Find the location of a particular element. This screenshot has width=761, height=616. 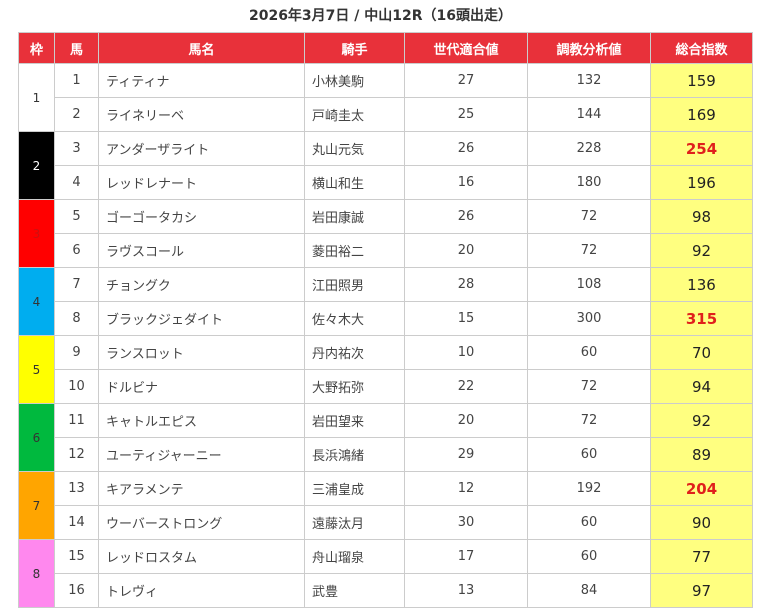

waku-cell: 5 is located at coordinates (36, 369).